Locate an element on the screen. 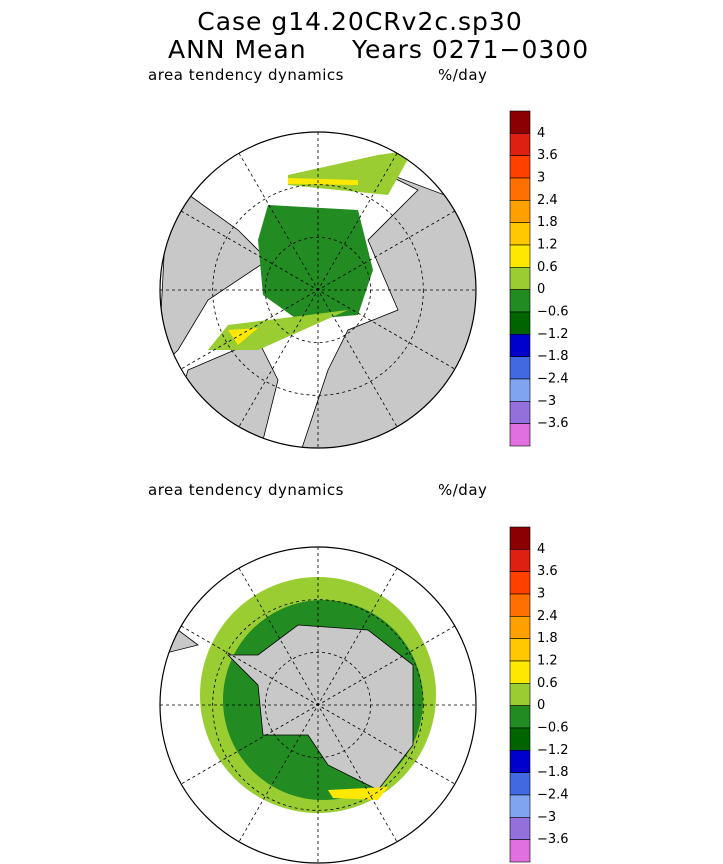 The height and width of the screenshot is (864, 723). ice is located at coordinates (315, 262).